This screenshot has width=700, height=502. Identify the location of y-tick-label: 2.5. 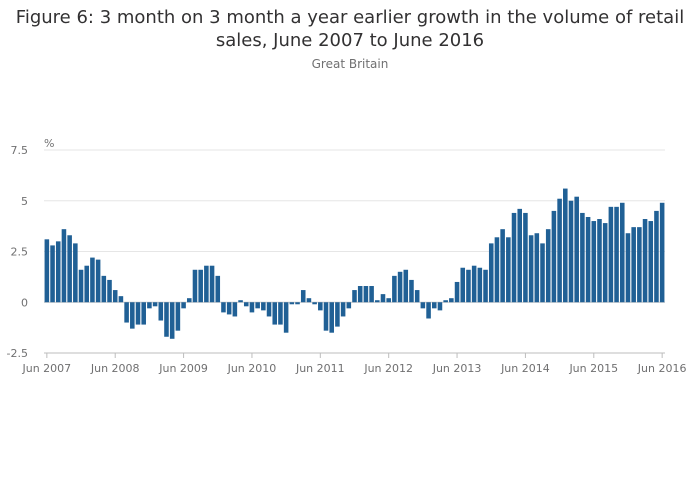
(20, 252).